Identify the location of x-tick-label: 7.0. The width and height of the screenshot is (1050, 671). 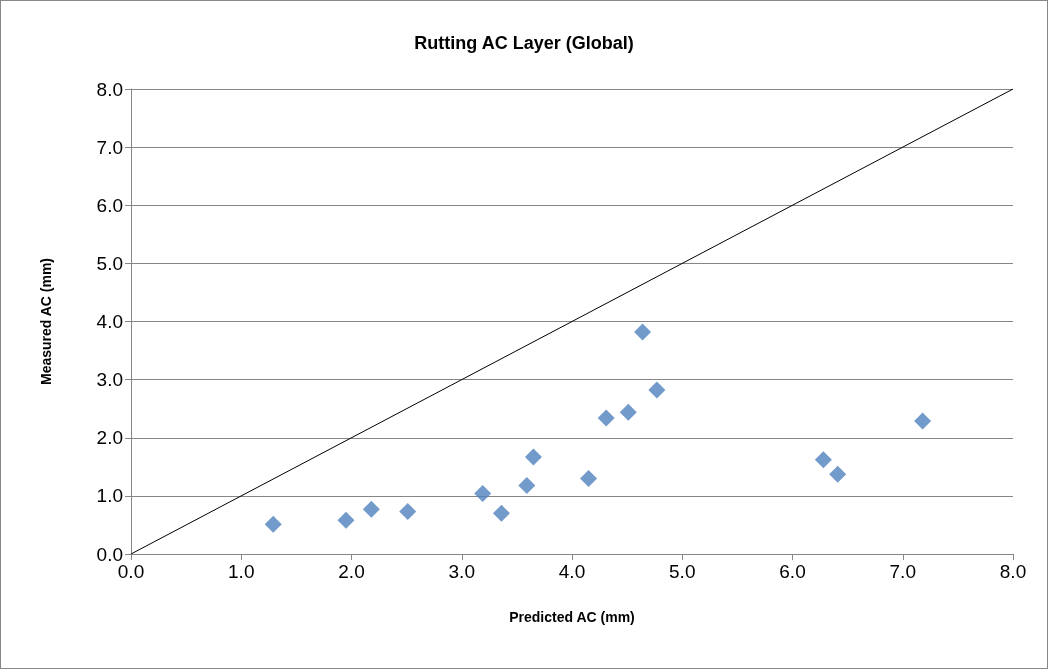
(902, 571).